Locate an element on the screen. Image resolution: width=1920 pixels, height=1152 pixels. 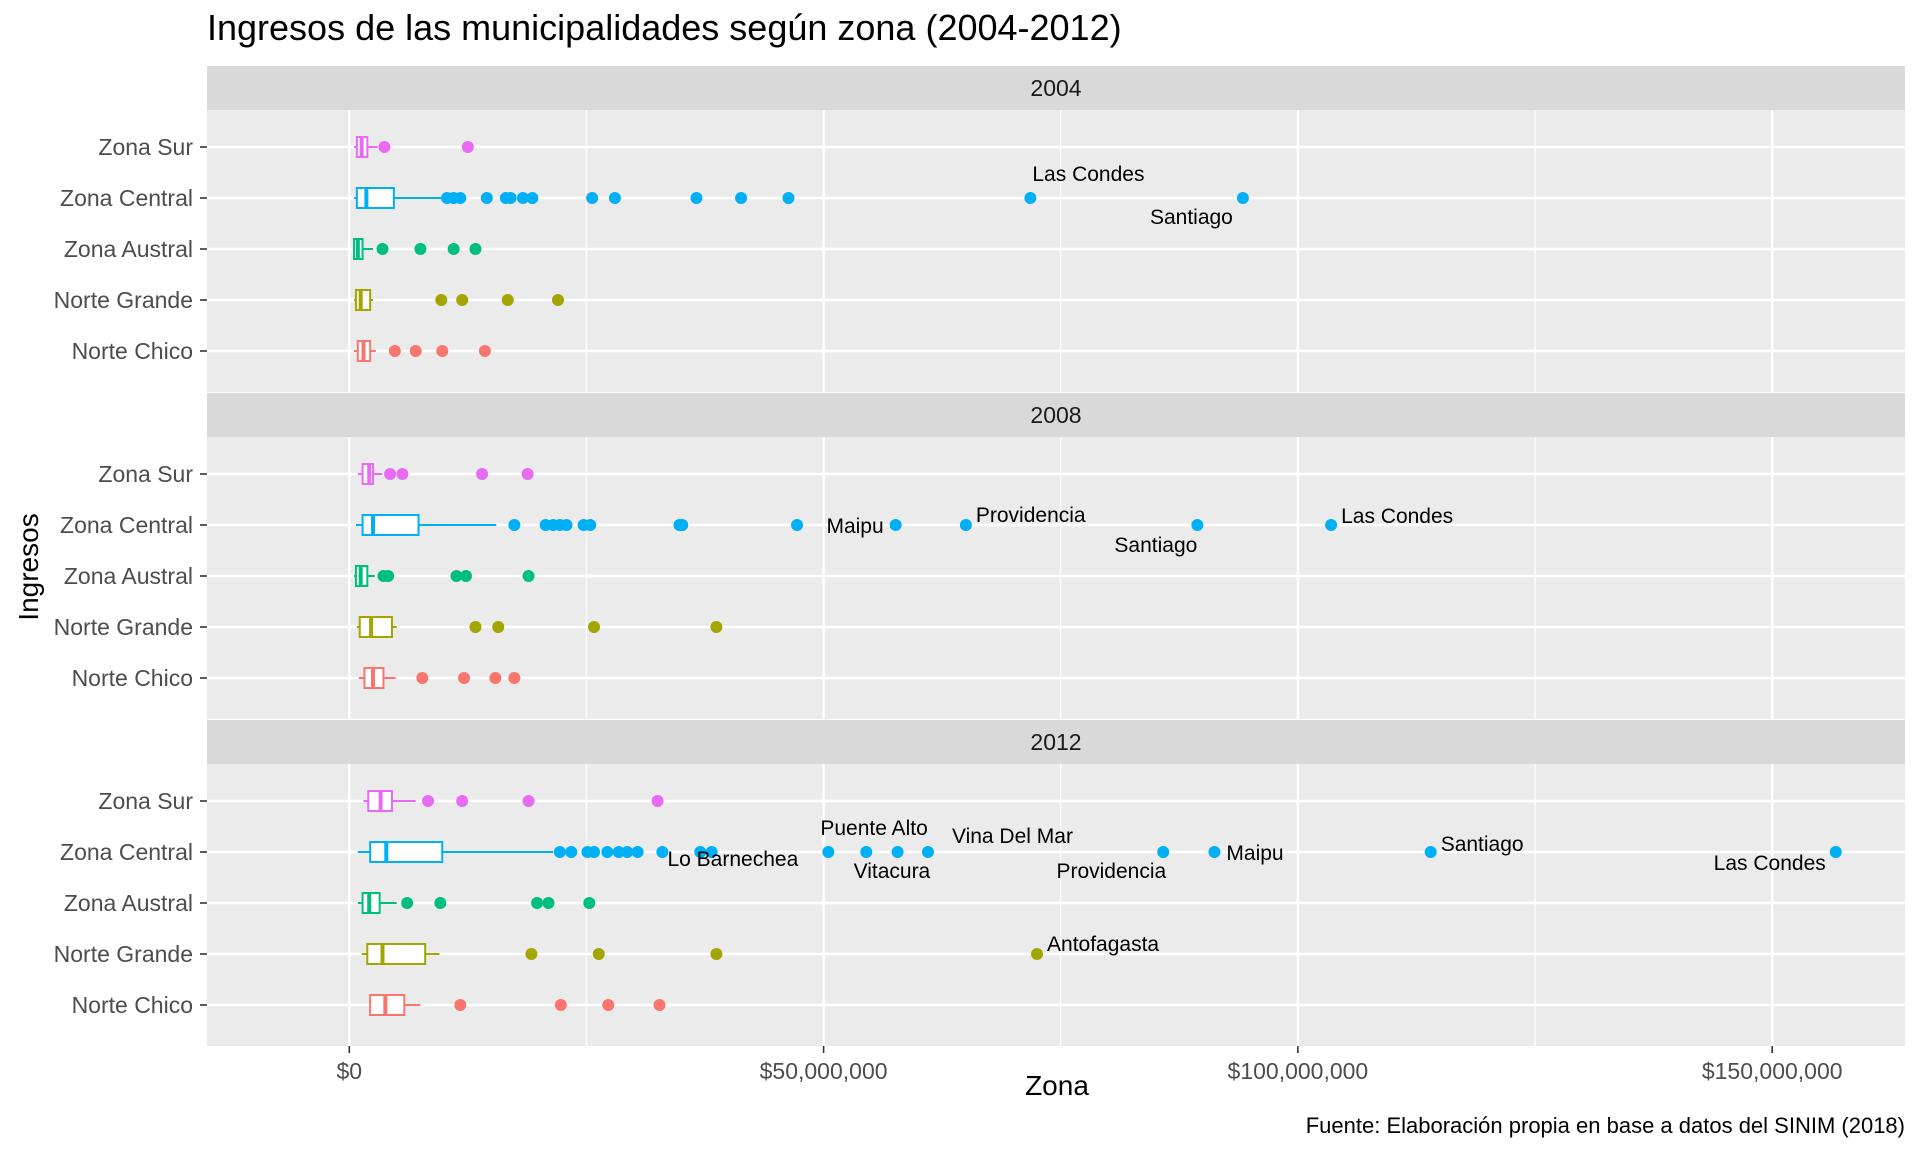
y-axis-title: Ingresos is located at coordinates (28, 566).